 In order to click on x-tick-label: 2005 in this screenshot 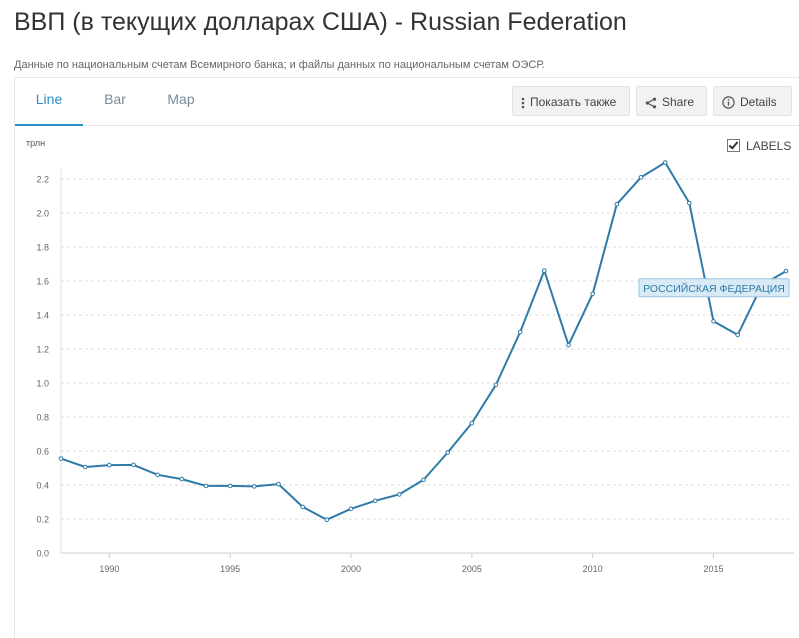, I will do `click(472, 569)`.